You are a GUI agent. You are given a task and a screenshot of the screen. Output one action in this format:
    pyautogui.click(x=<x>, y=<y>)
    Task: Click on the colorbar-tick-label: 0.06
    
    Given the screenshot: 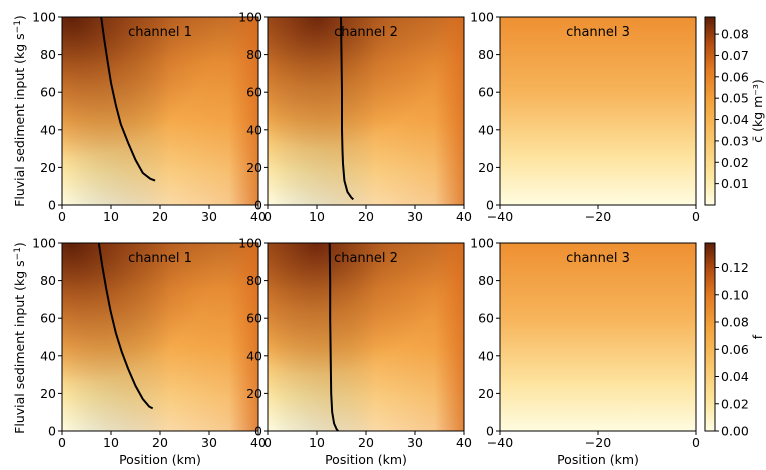 What is the action you would take?
    pyautogui.click(x=735, y=349)
    